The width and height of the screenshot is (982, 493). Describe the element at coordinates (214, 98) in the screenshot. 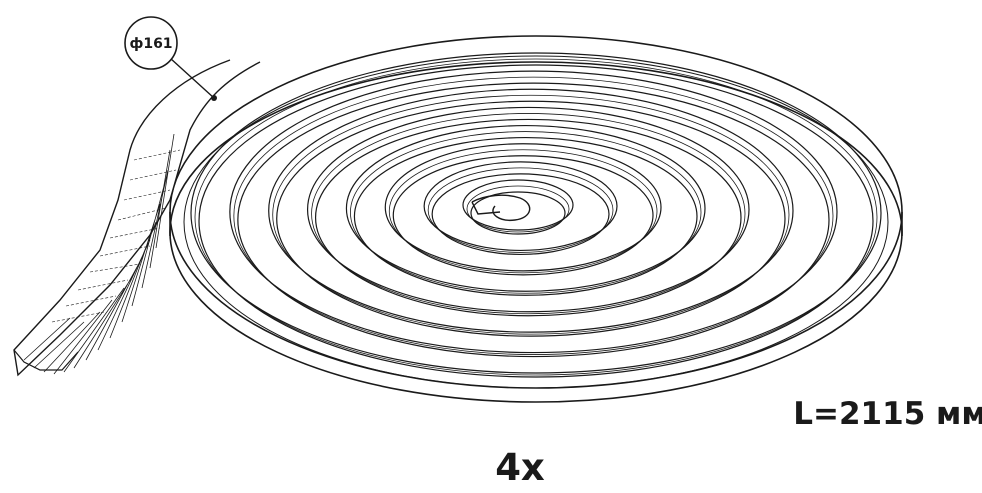

I see `callout-leader-dot` at that location.